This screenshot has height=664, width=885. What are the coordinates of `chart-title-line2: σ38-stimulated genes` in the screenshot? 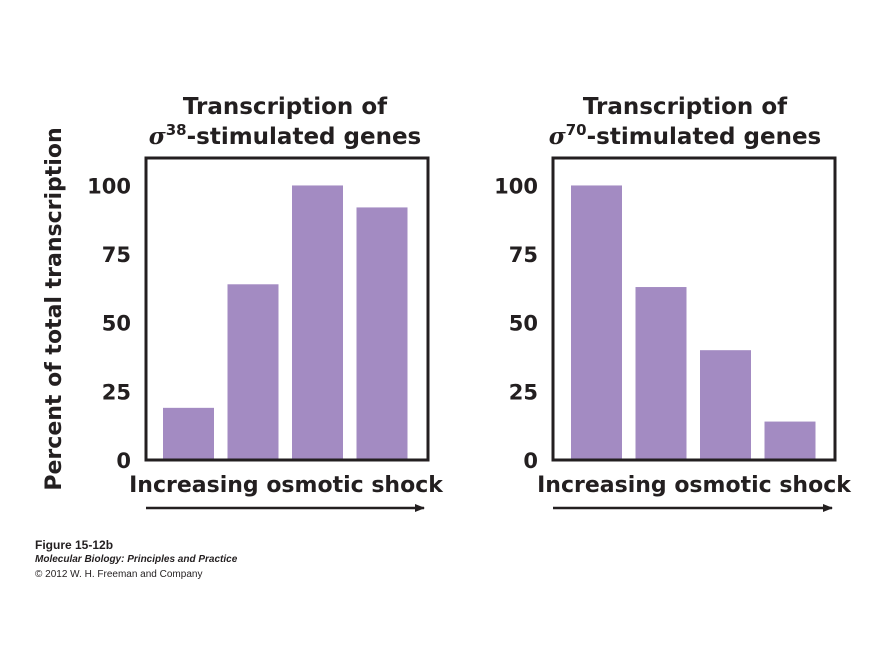 It's located at (285, 135).